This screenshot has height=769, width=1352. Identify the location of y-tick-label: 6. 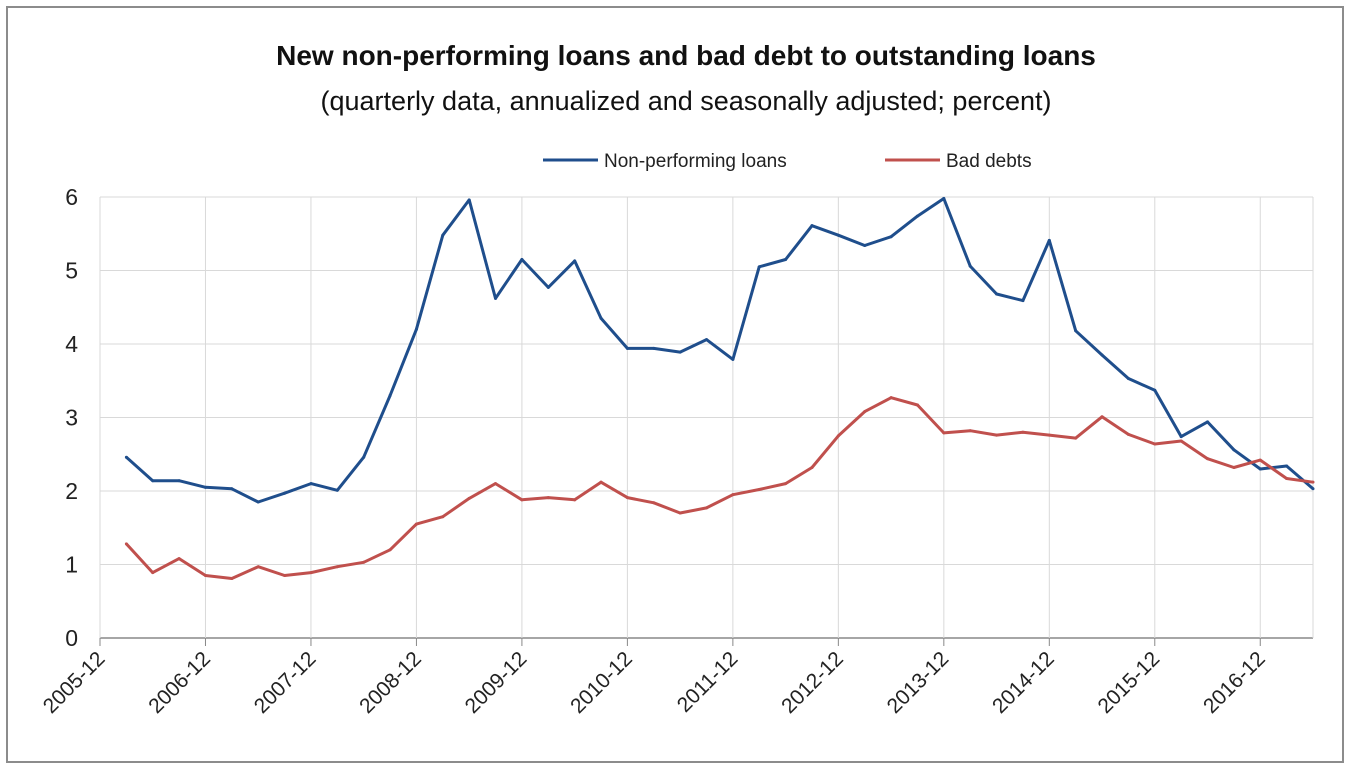
(71, 197).